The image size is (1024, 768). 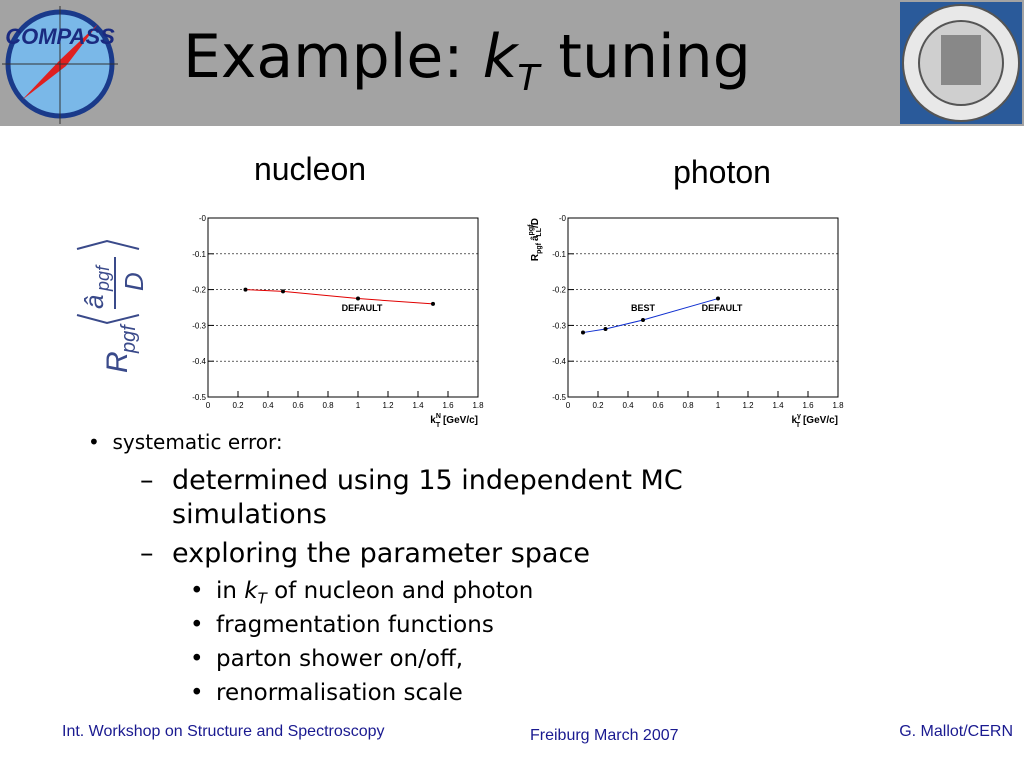 I want to click on logo-text: COMPASS, so click(x=60, y=36).